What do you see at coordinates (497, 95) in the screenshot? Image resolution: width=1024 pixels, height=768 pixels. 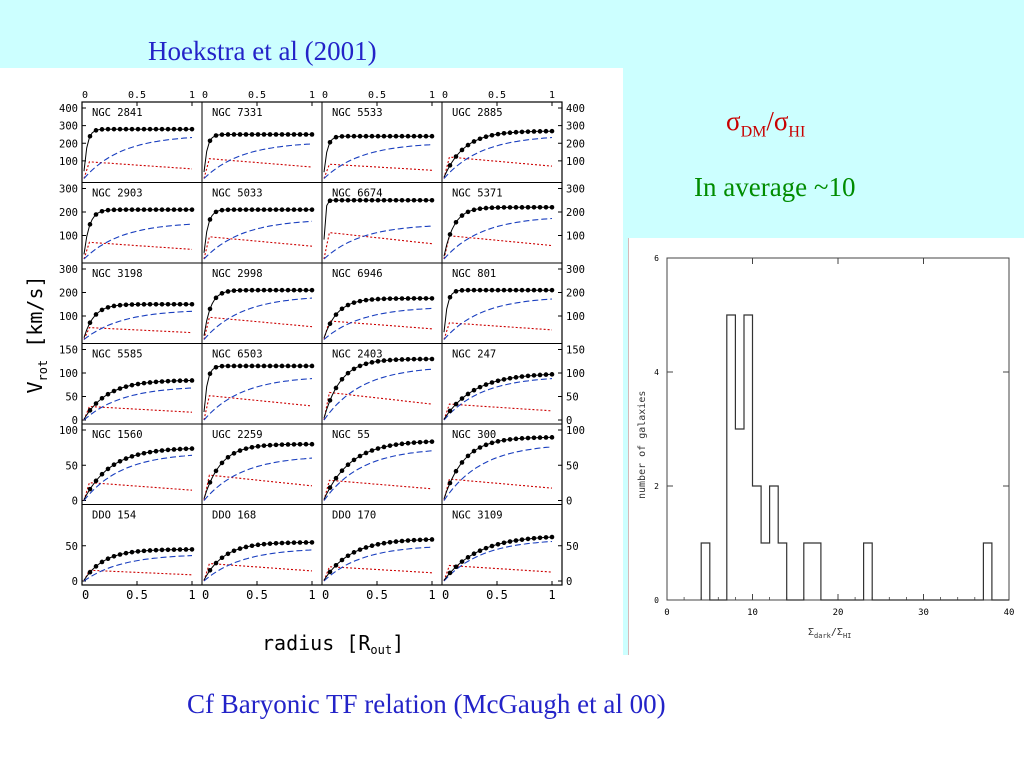 I see `top-x-tick-label: 0.5` at bounding box center [497, 95].